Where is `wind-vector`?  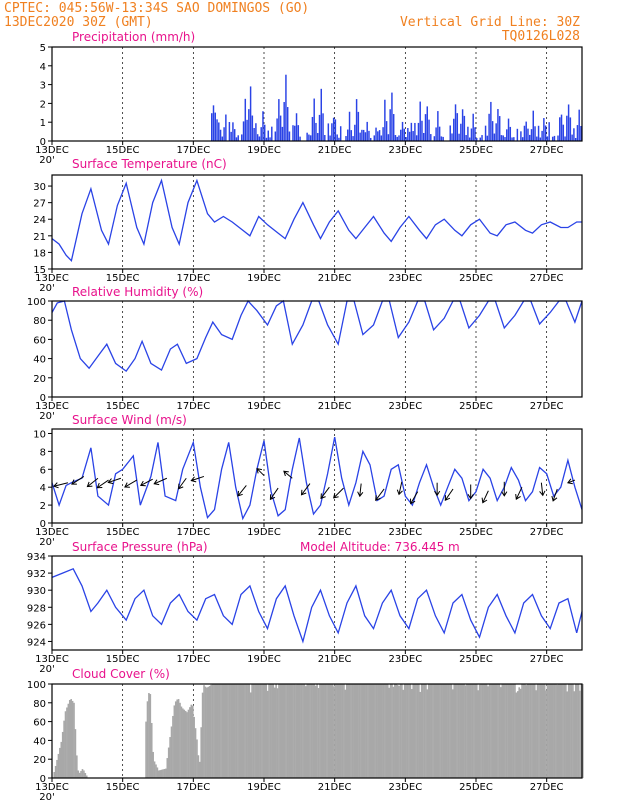
wind-vector is located at coordinates (182, 483).